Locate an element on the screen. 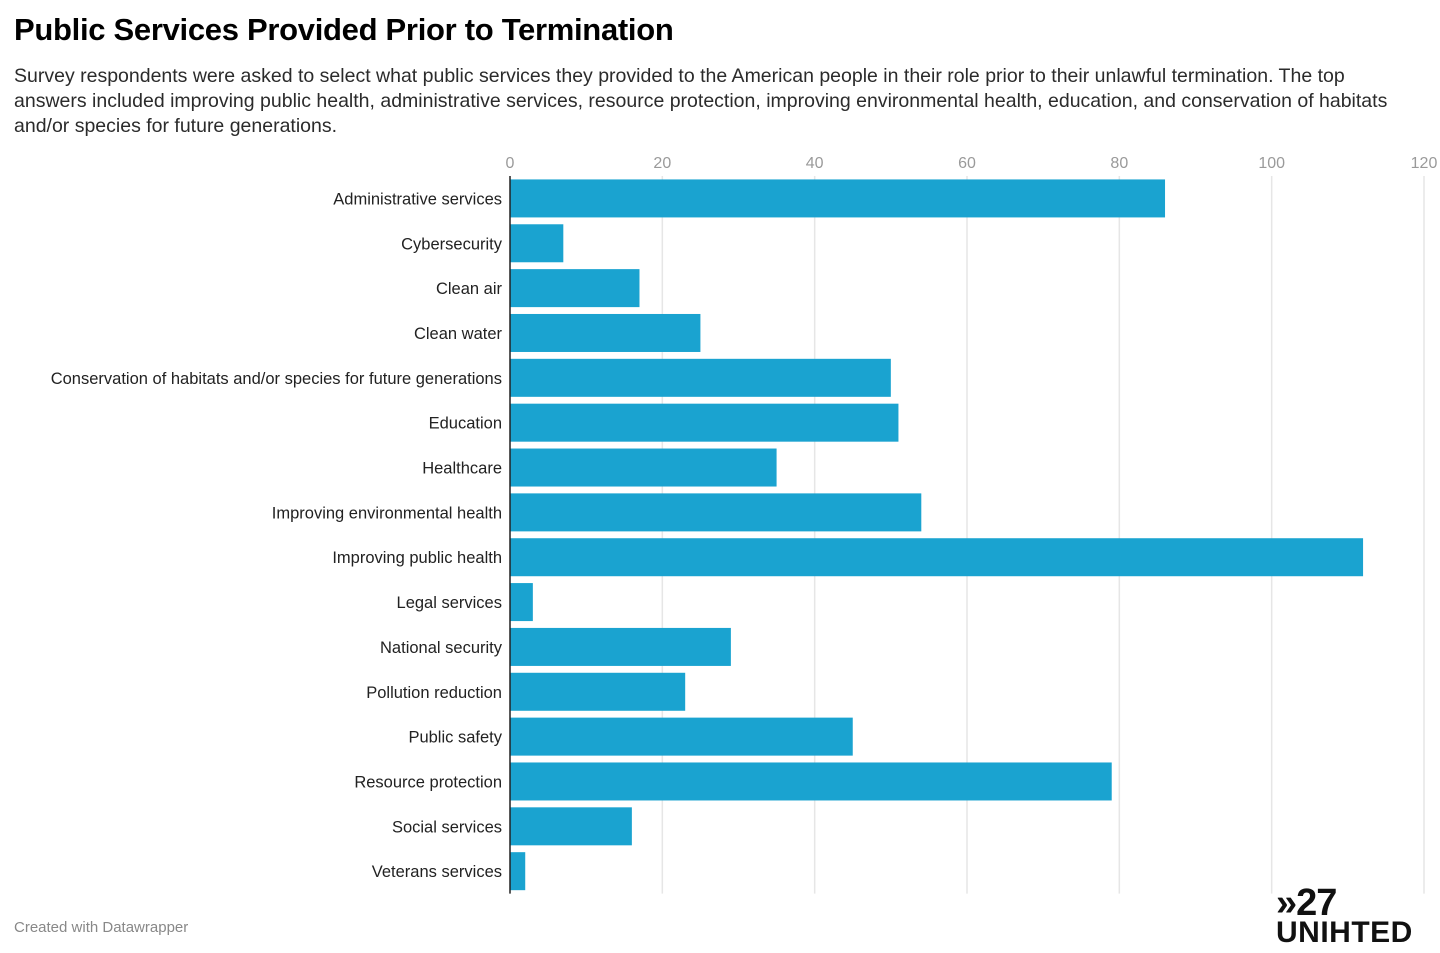 The image size is (1440, 953). category-label: Legal services is located at coordinates (449, 603).